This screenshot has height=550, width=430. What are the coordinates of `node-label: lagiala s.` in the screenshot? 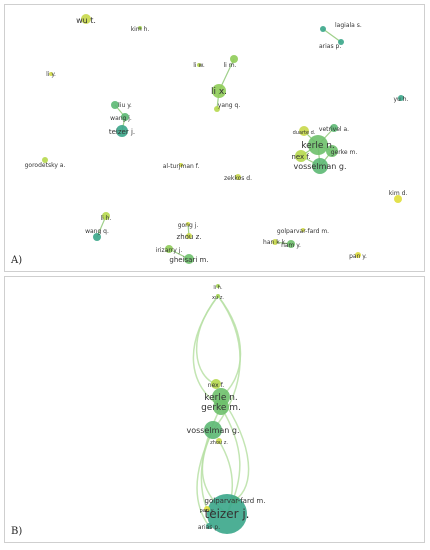 It's located at (348, 25).